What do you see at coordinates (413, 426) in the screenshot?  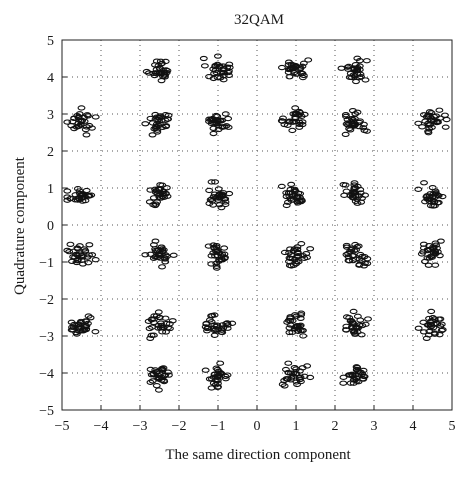 I see `x-tick-label: 4` at bounding box center [413, 426].